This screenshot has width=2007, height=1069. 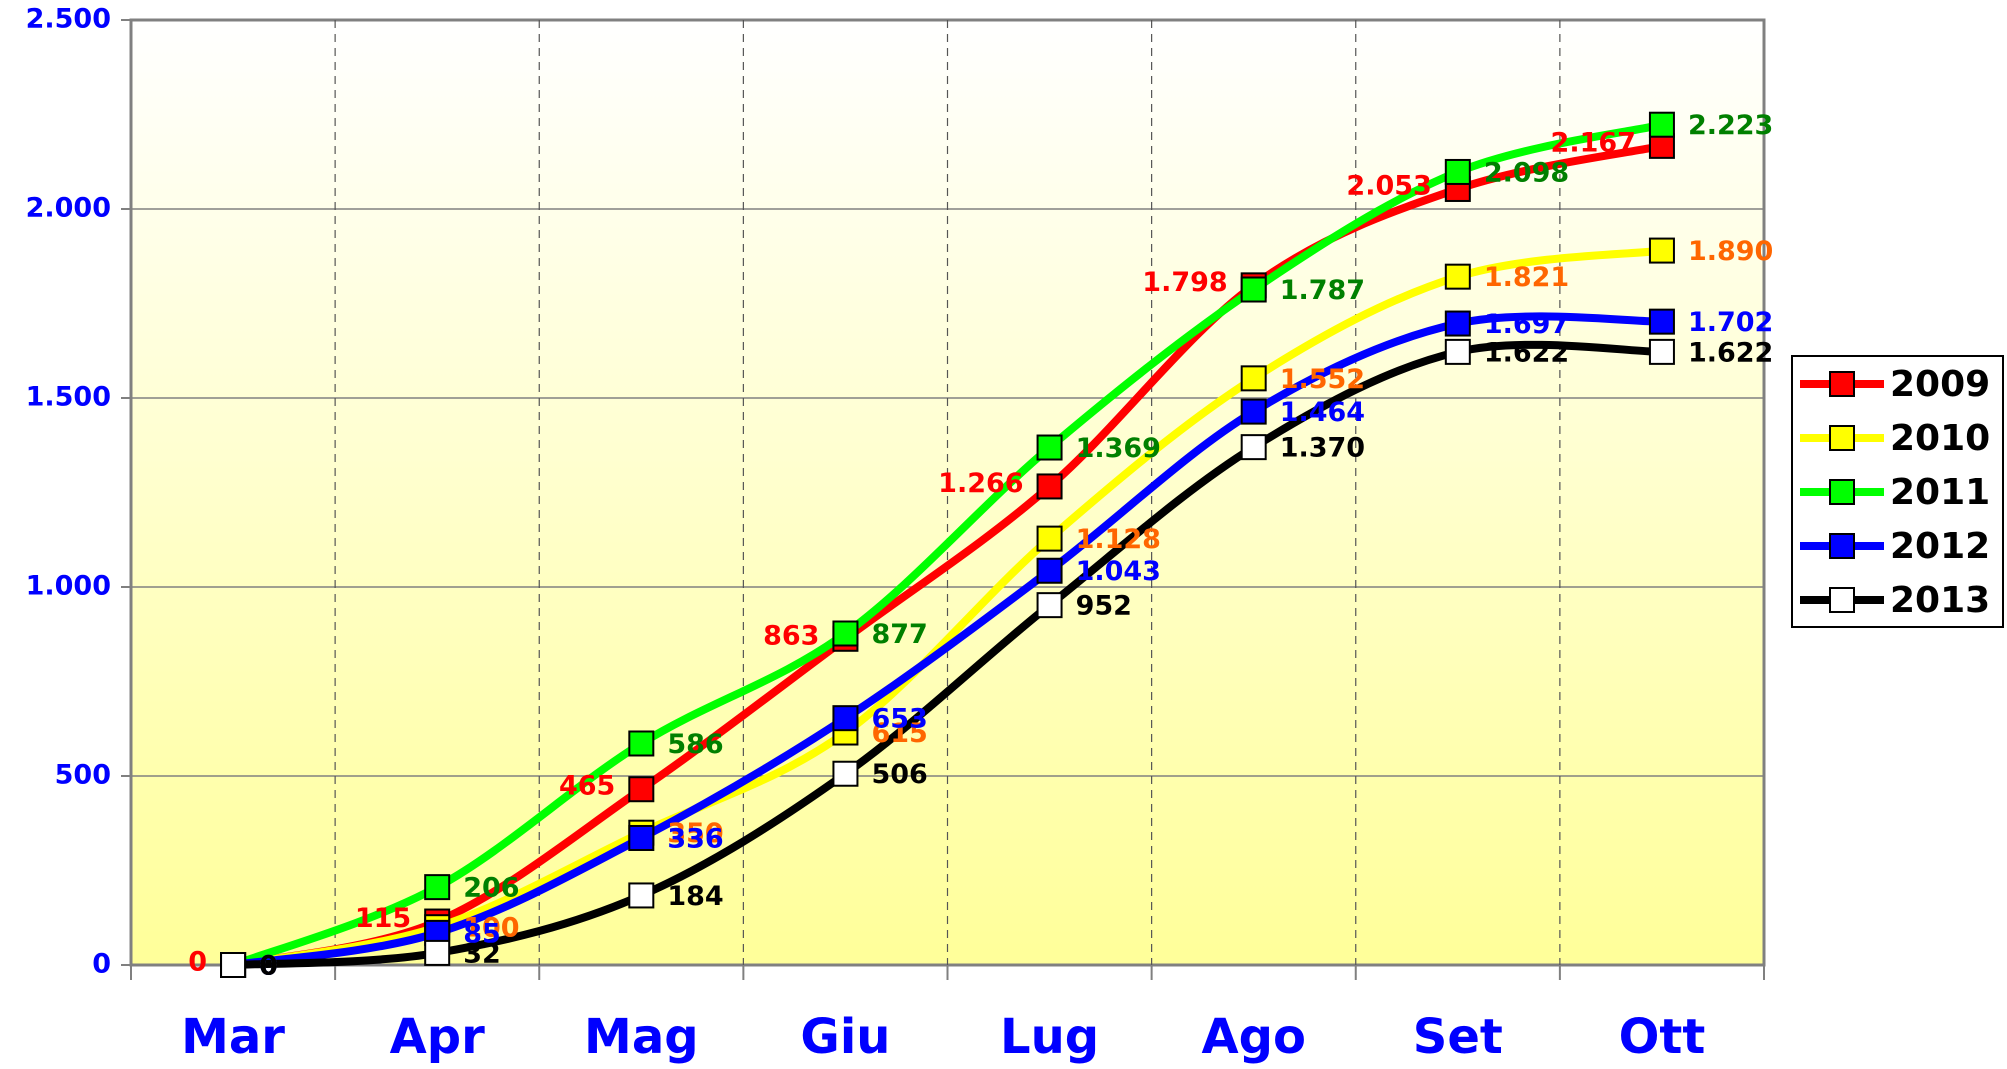 What do you see at coordinates (1253, 1037) in the screenshot?
I see `x-tick-label: Ago` at bounding box center [1253, 1037].